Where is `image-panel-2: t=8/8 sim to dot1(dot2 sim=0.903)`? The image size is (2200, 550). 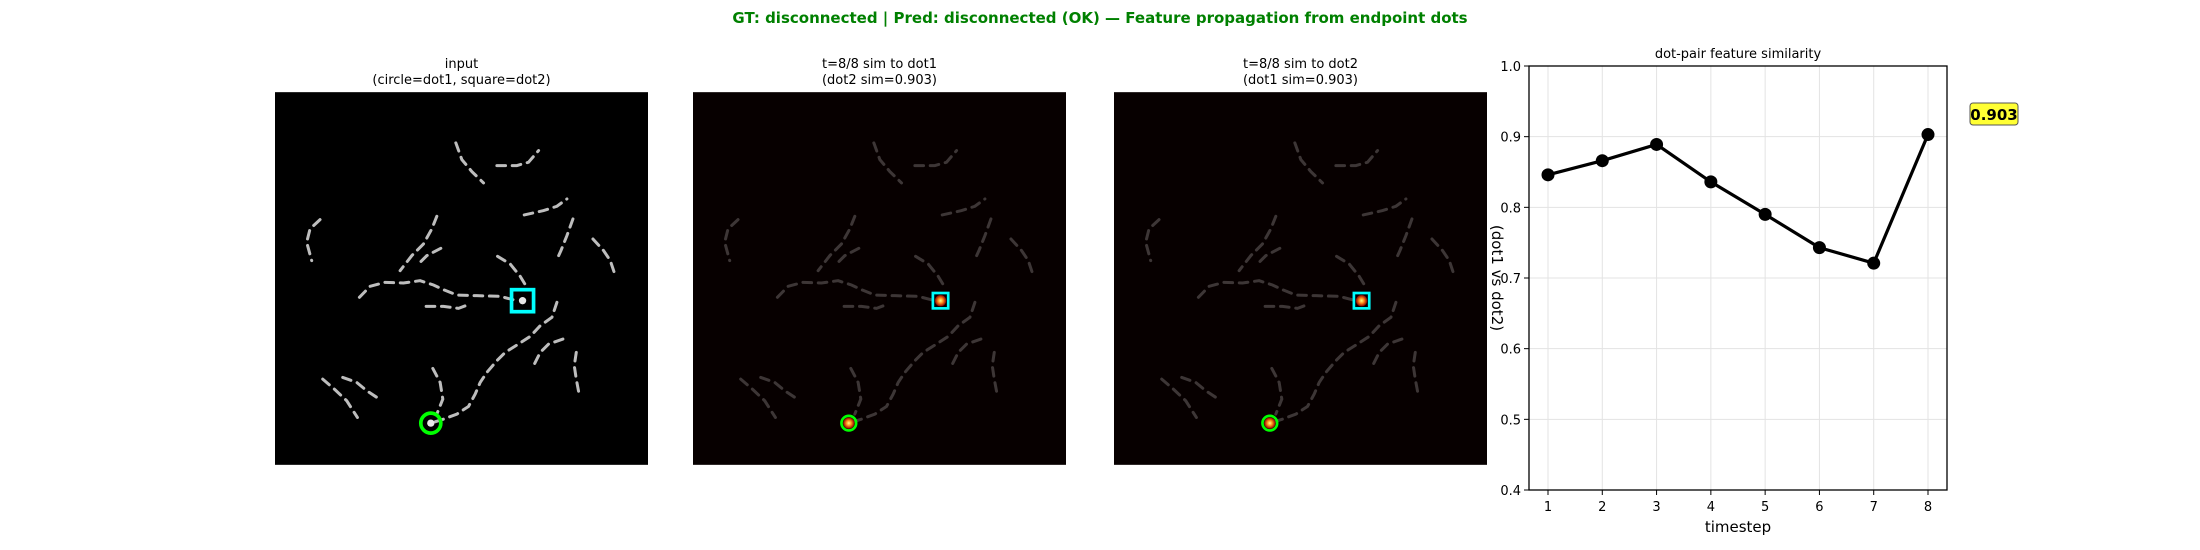 image-panel-2: t=8/8 sim to dot1(dot2 sim=0.903) is located at coordinates (879, 261).